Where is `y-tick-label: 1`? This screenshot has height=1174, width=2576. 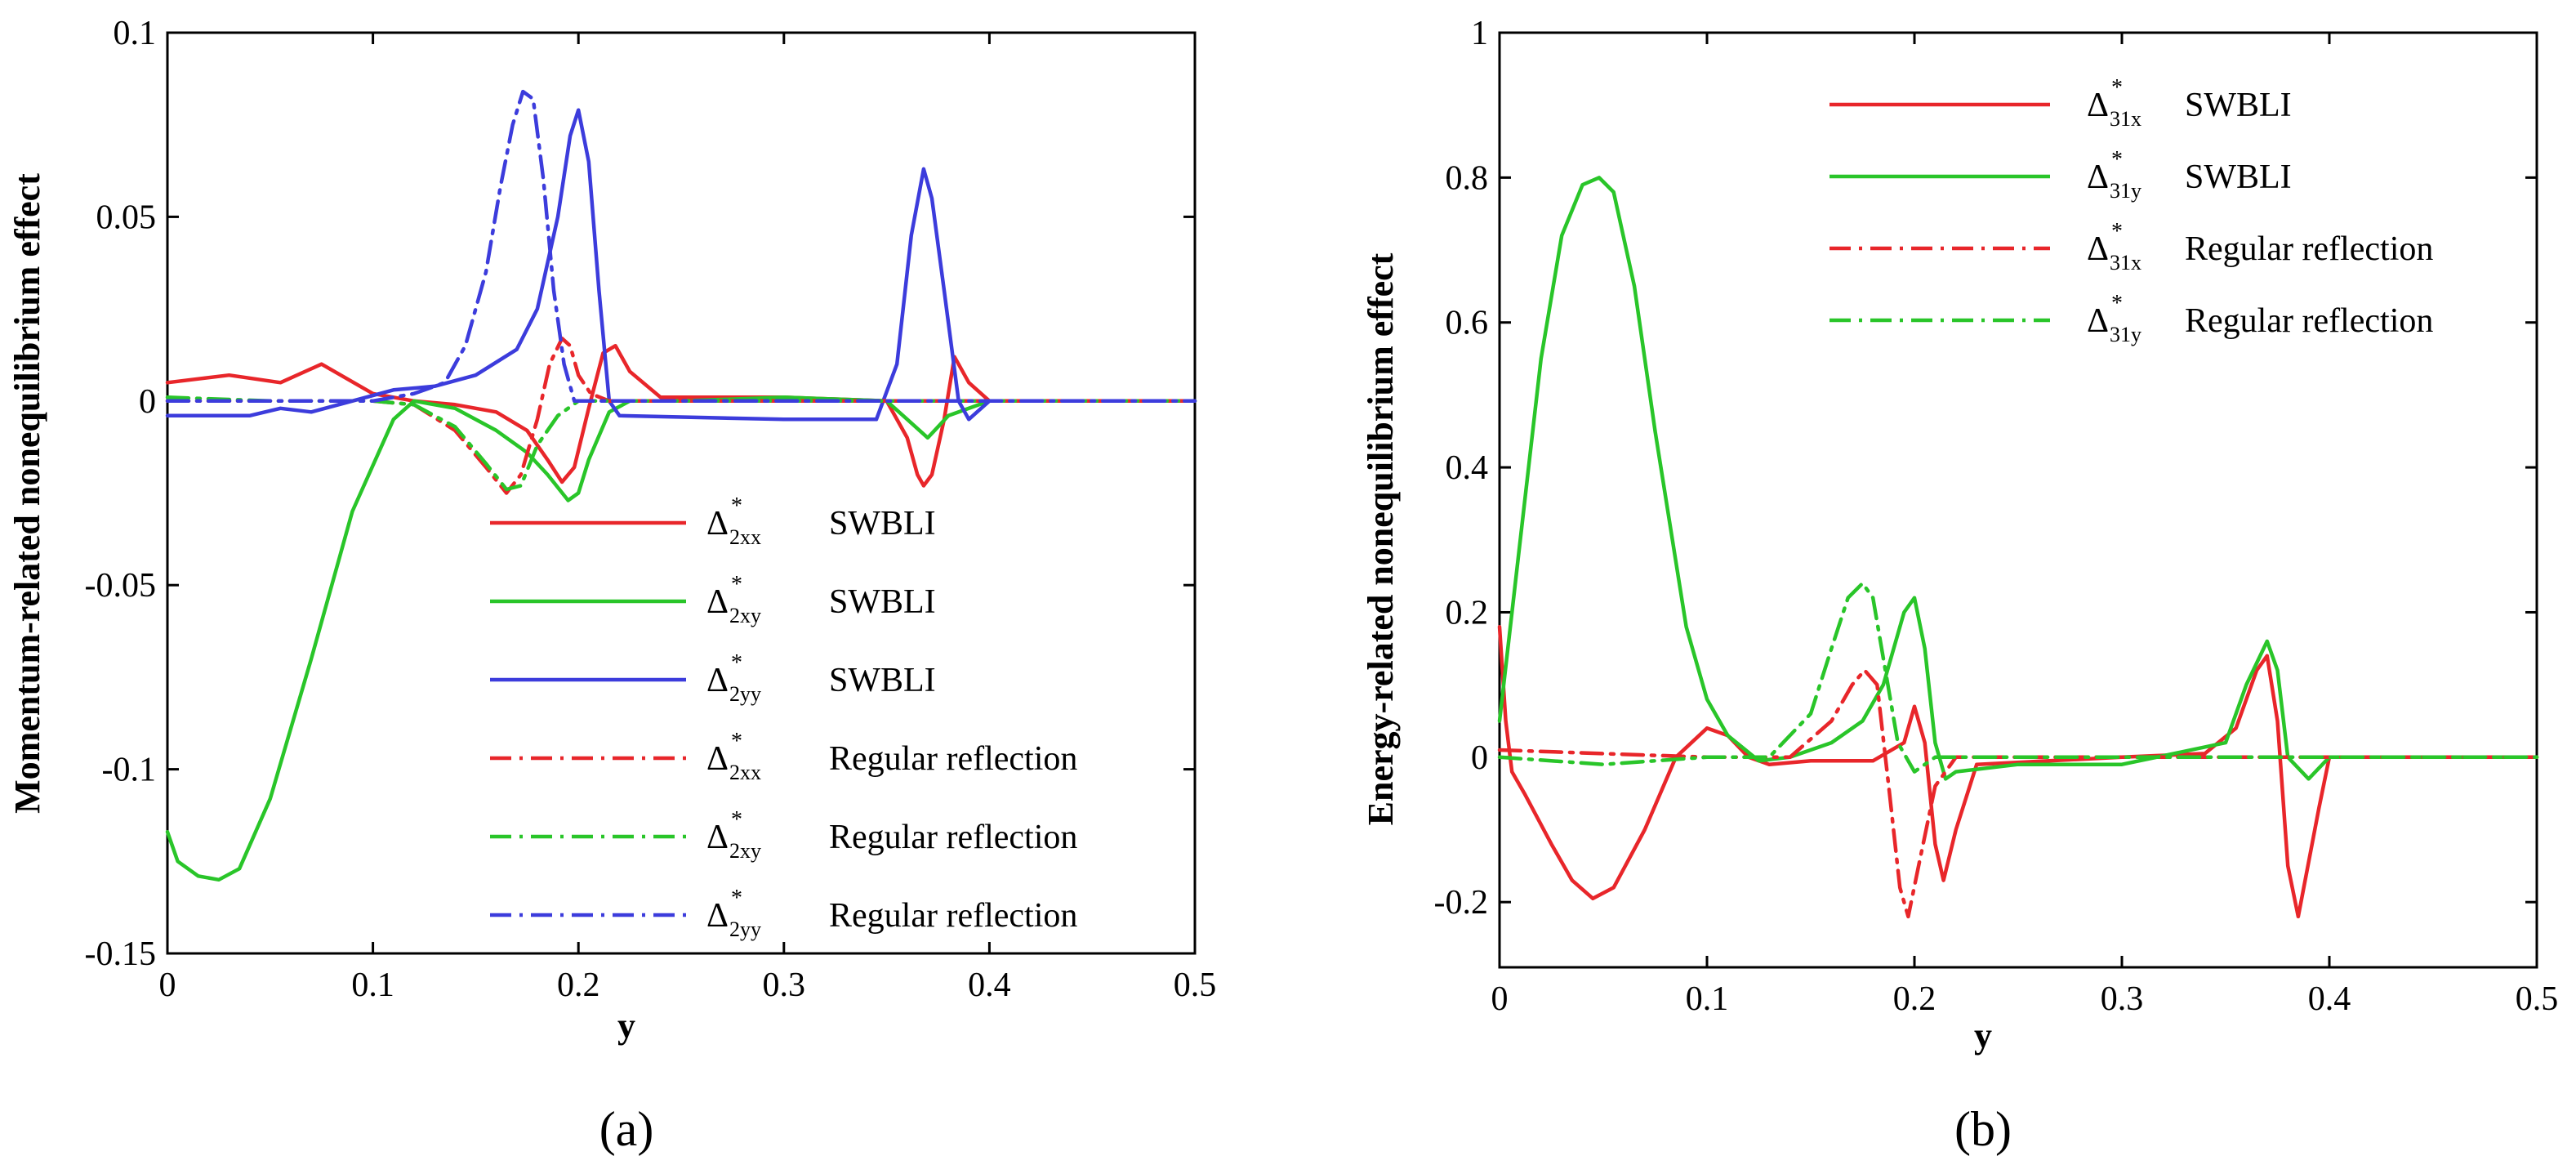
y-tick-label: 1 is located at coordinates (1479, 33).